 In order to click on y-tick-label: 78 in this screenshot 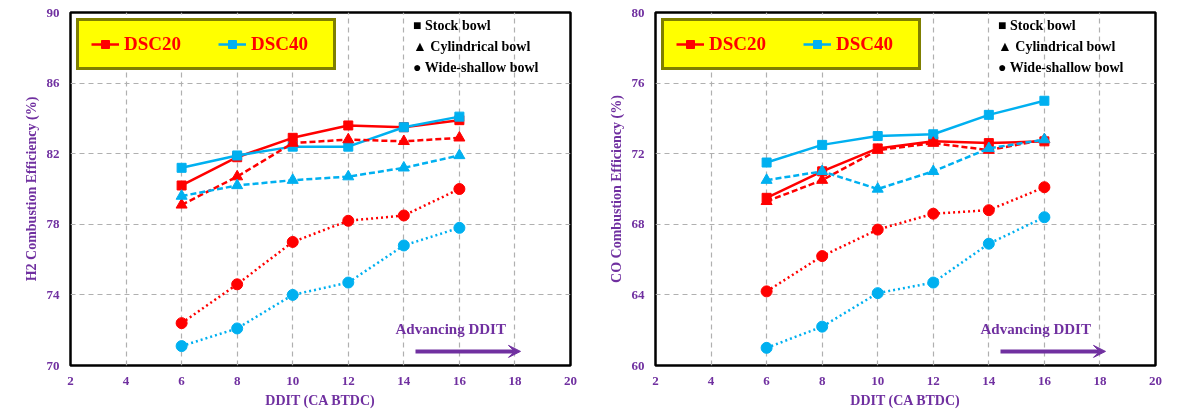, I will do `click(53, 224)`.